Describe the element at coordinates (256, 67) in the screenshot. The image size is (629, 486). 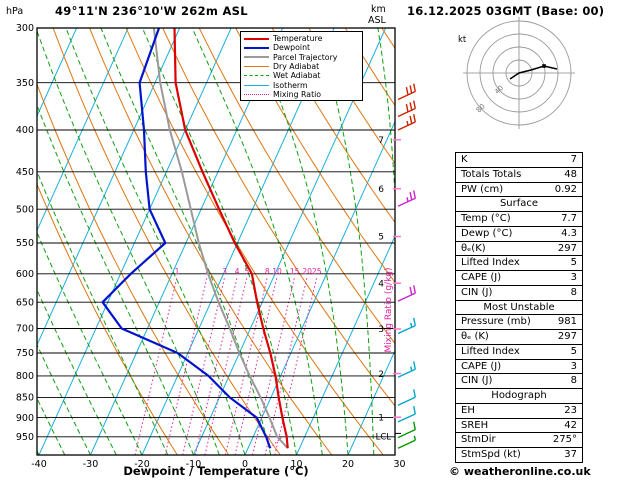
I see `legend-swatch-dry_adiabat` at that location.